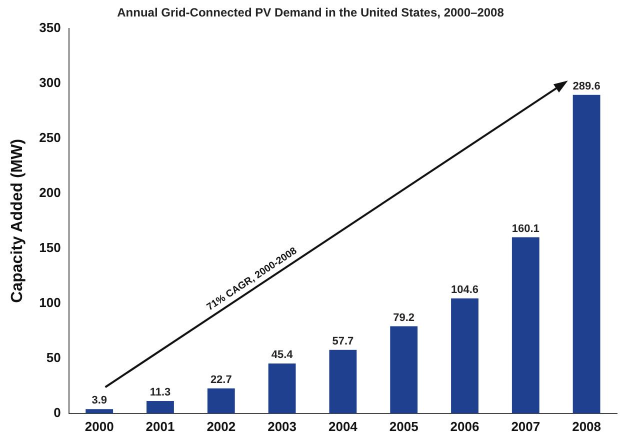  What do you see at coordinates (403, 426) in the screenshot?
I see `x-tick-label: 2005` at bounding box center [403, 426].